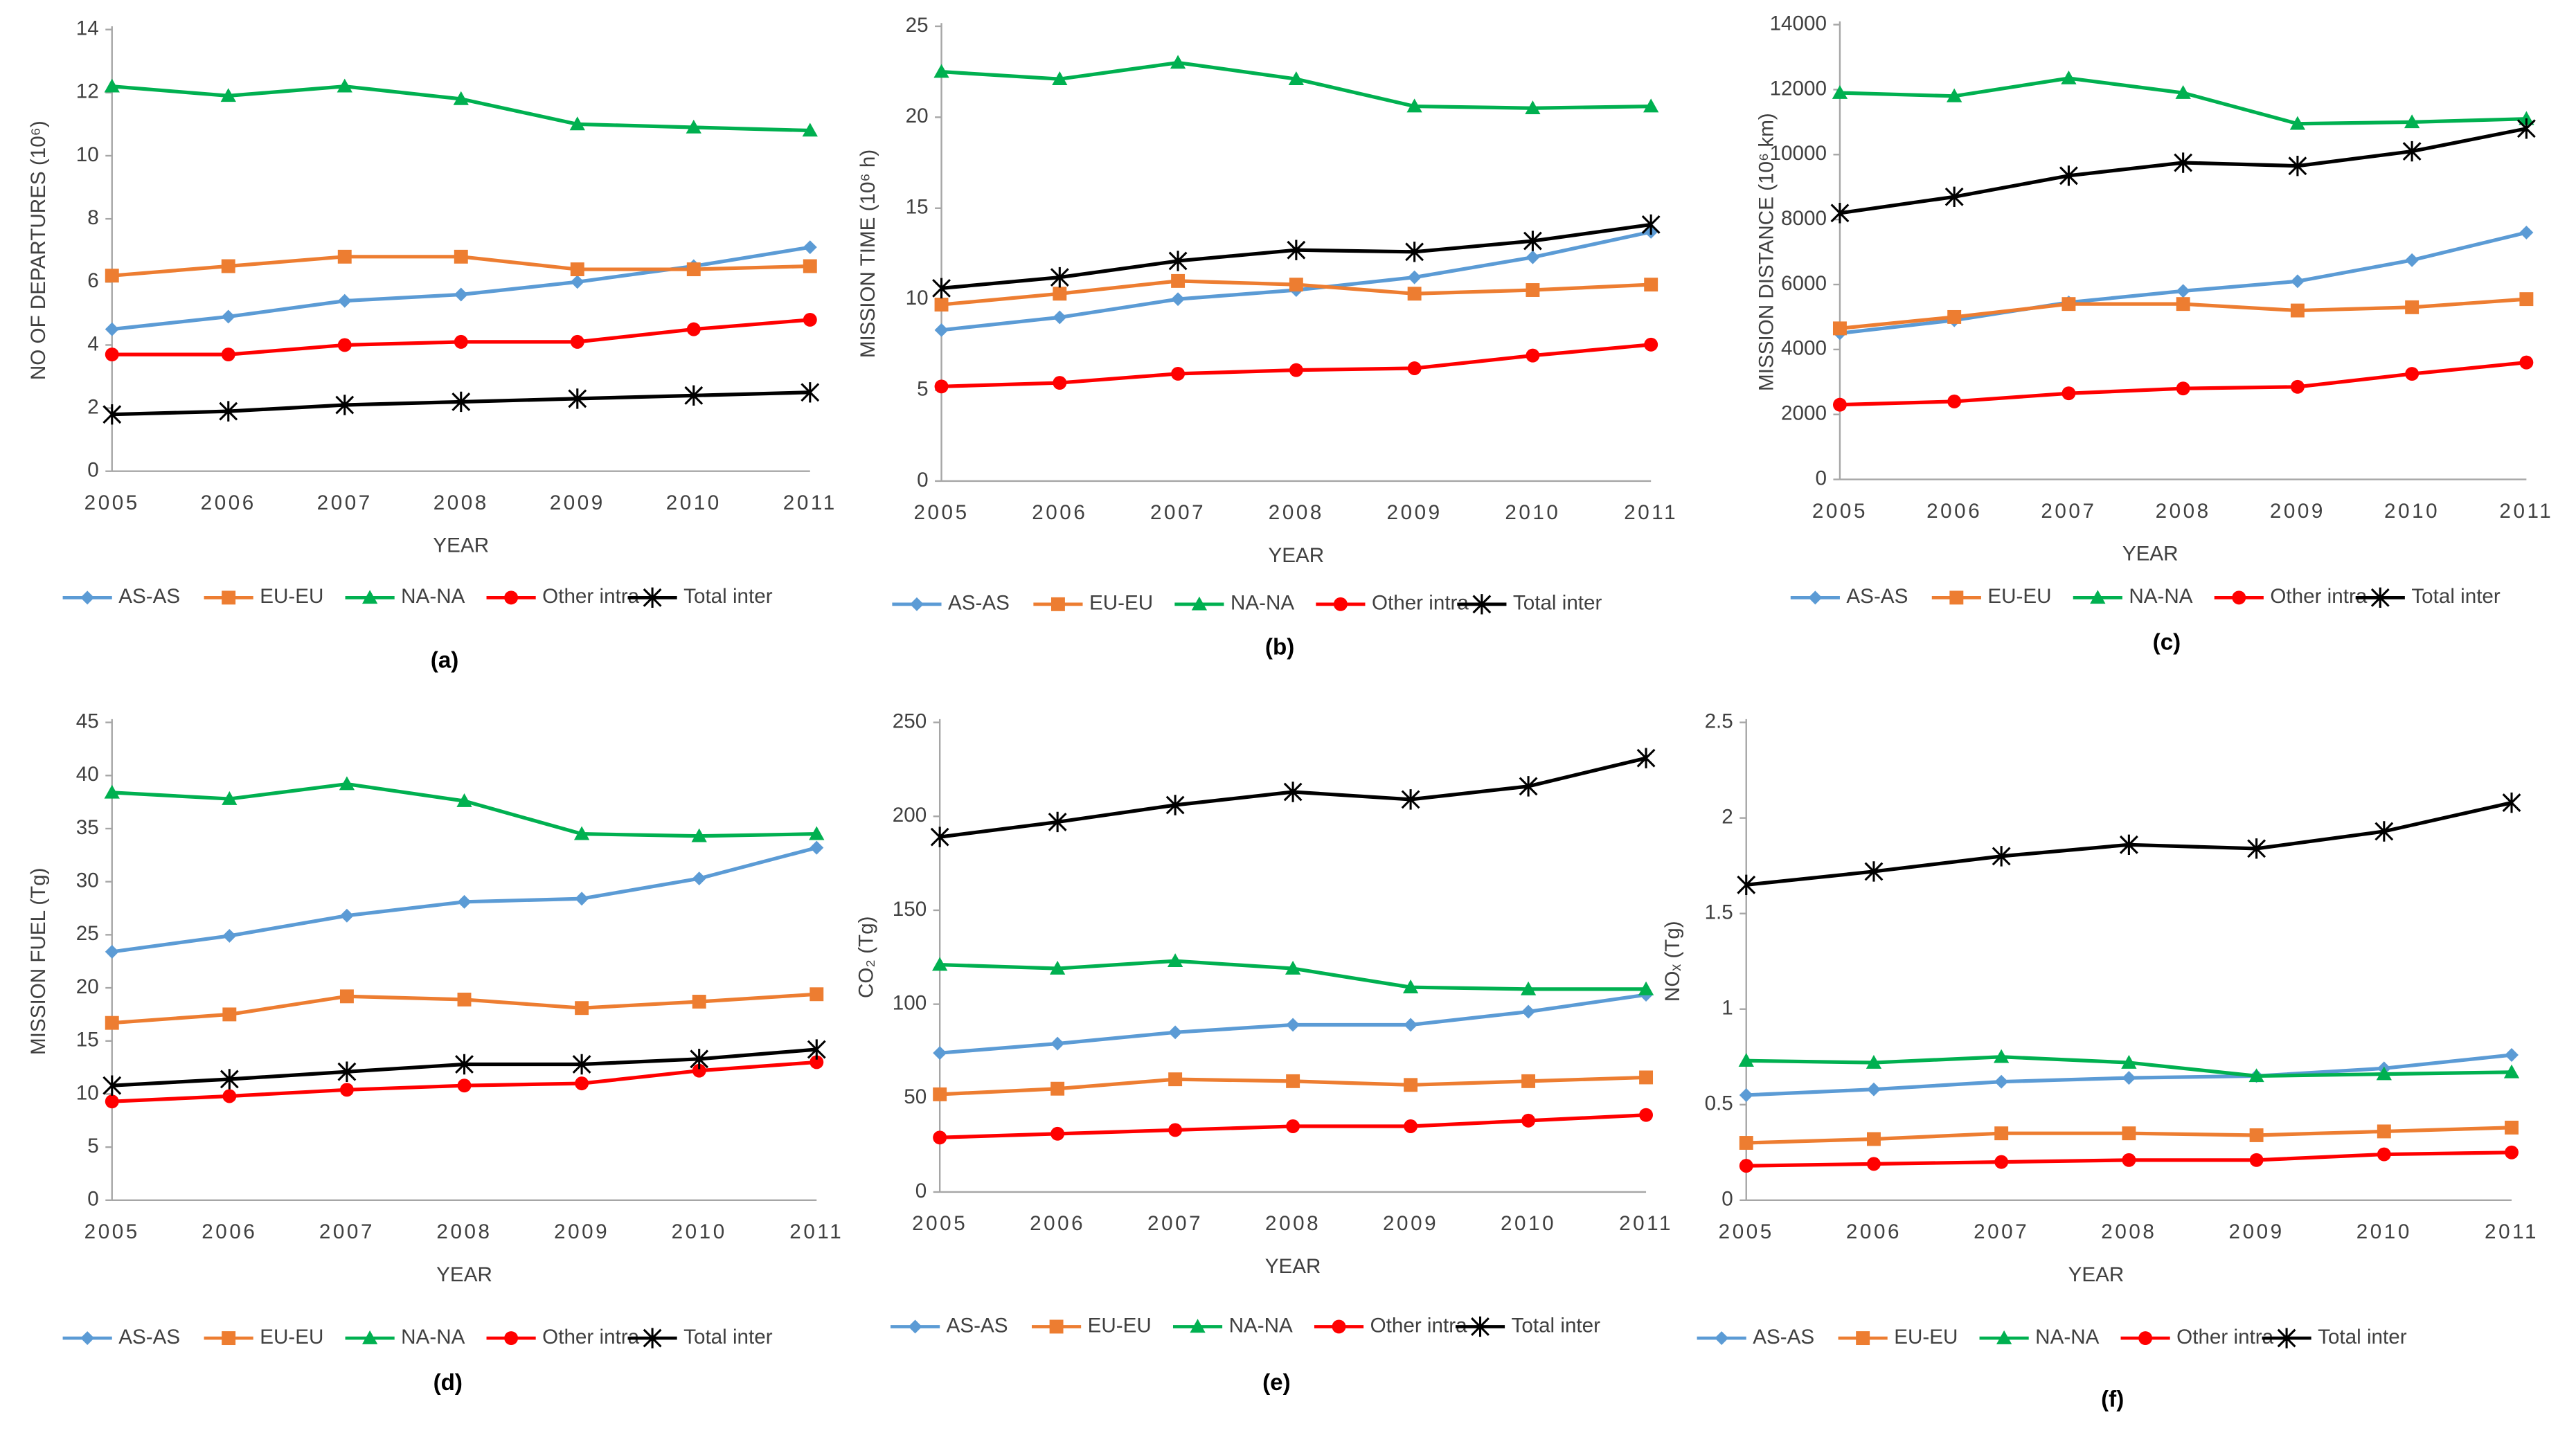 The height and width of the screenshot is (1435, 2576). What do you see at coordinates (38, 250) in the screenshot?
I see `y-axis-title: NO OF DEPARTURES (10⁶)` at bounding box center [38, 250].